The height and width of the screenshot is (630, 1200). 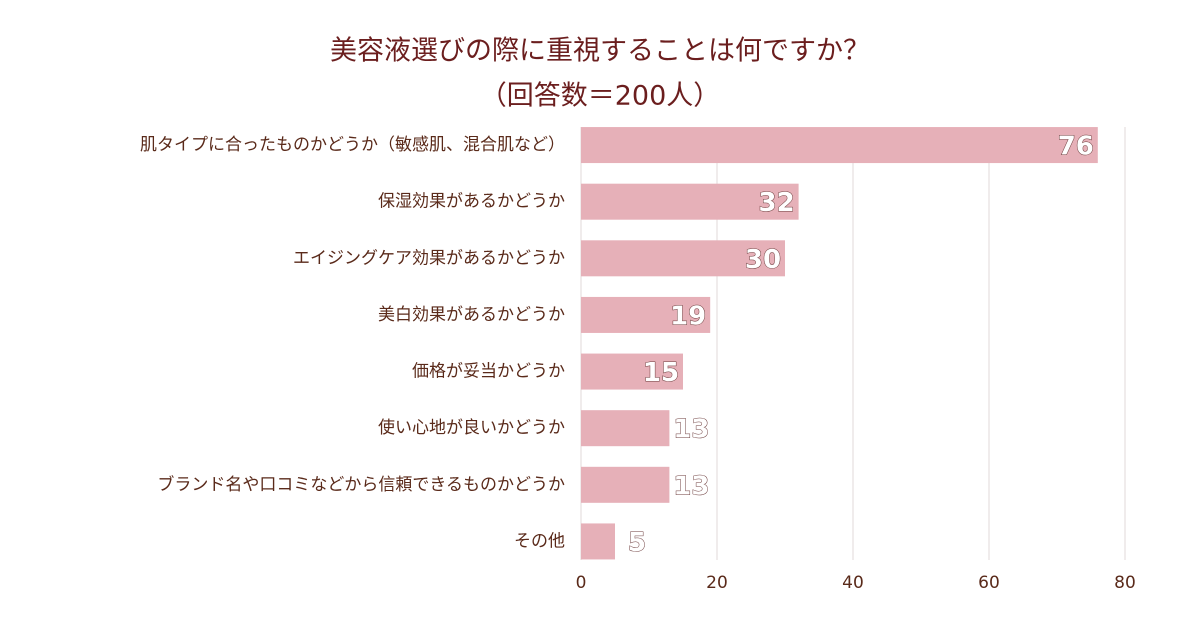 I want to click on data-label: 5, so click(x=637, y=543).